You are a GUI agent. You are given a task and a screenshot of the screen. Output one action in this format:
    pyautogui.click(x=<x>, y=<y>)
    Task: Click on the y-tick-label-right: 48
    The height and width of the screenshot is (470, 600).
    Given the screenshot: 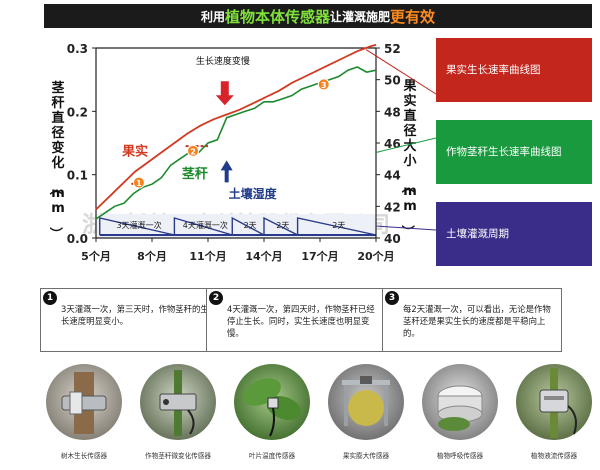 What is the action you would take?
    pyautogui.click(x=392, y=112)
    